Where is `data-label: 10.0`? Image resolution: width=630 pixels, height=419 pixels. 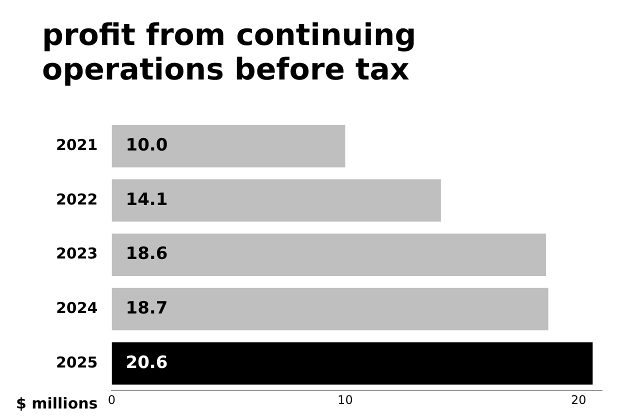 data-label: 10.0 is located at coordinates (147, 146).